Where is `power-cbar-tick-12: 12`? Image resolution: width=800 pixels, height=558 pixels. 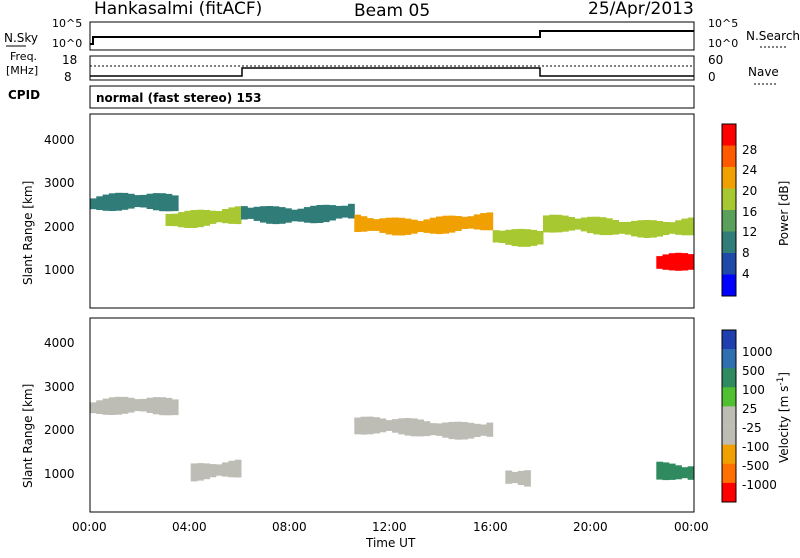
power-cbar-tick-12: 12 is located at coordinates (749, 232).